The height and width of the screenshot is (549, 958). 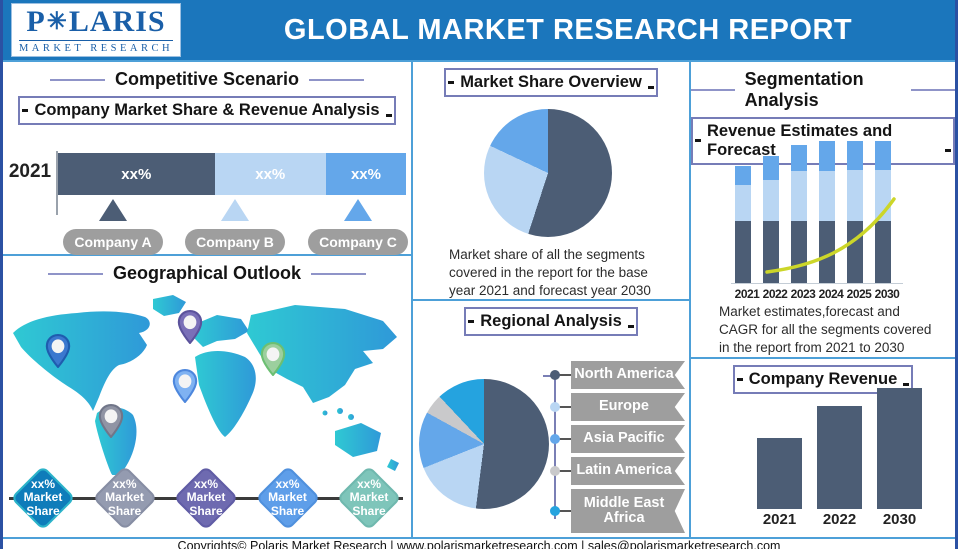 What do you see at coordinates (551, 82) in the screenshot?
I see `overview-box-title: Market Share Overview` at bounding box center [551, 82].